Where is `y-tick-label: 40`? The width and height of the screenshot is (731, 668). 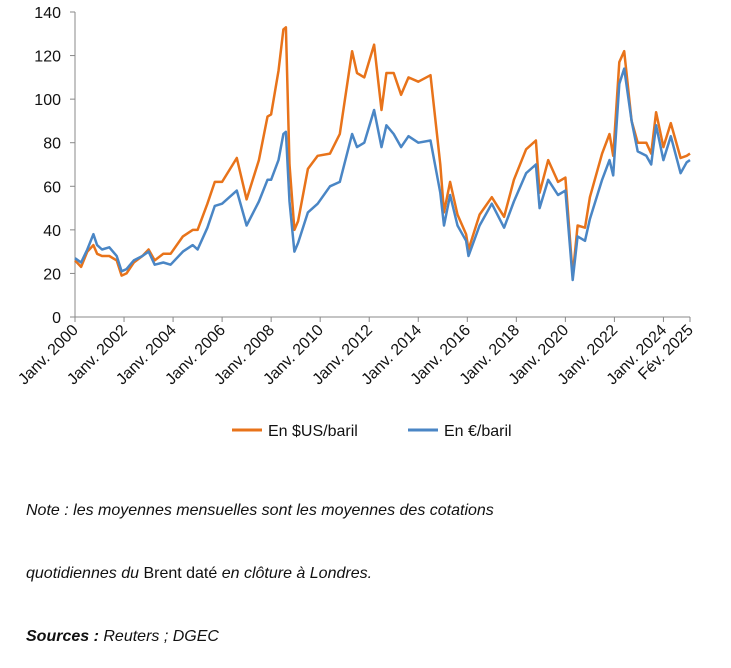
y-tick-label: 40 is located at coordinates (52, 231).